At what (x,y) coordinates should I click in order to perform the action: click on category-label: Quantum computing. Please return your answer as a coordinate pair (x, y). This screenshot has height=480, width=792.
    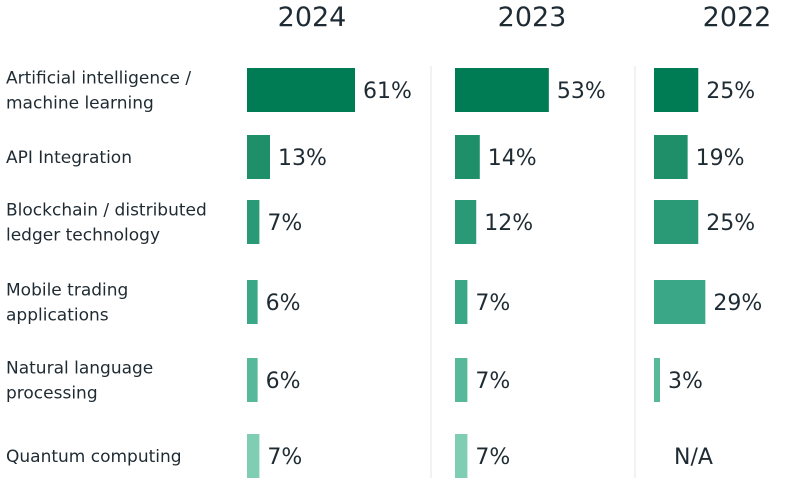
    Looking at the image, I should click on (94, 457).